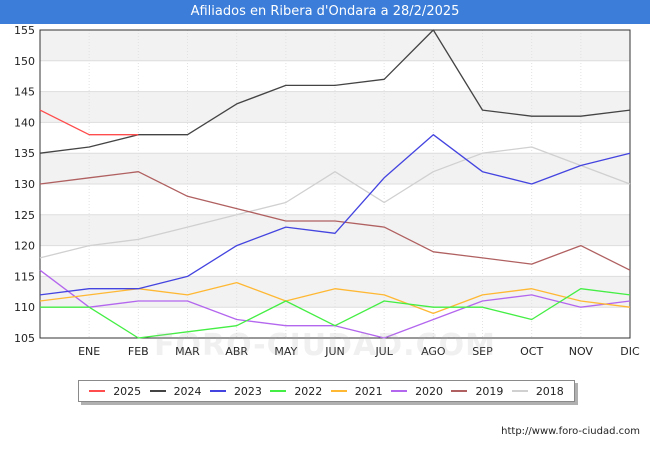 The height and width of the screenshot is (450, 650). What do you see at coordinates (24, 246) in the screenshot?
I see `y-tick-label: 120` at bounding box center [24, 246].